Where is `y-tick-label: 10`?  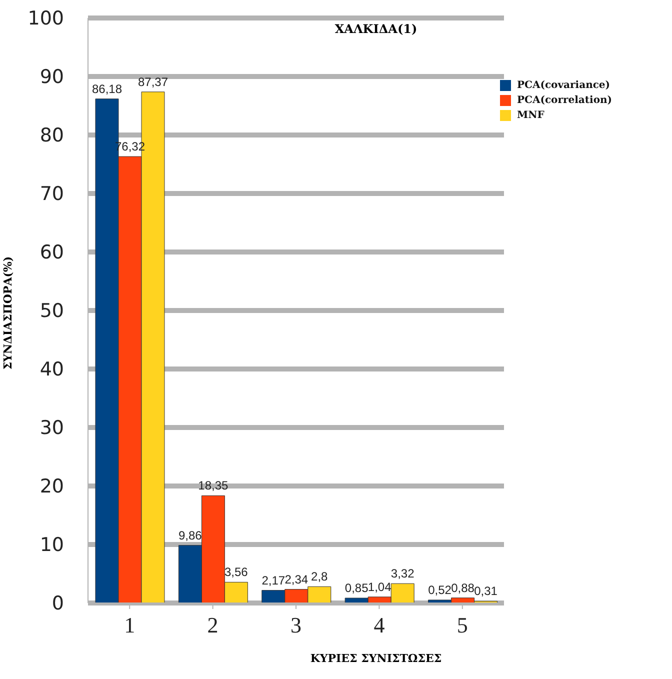 y-tick-label: 10 is located at coordinates (52, 545).